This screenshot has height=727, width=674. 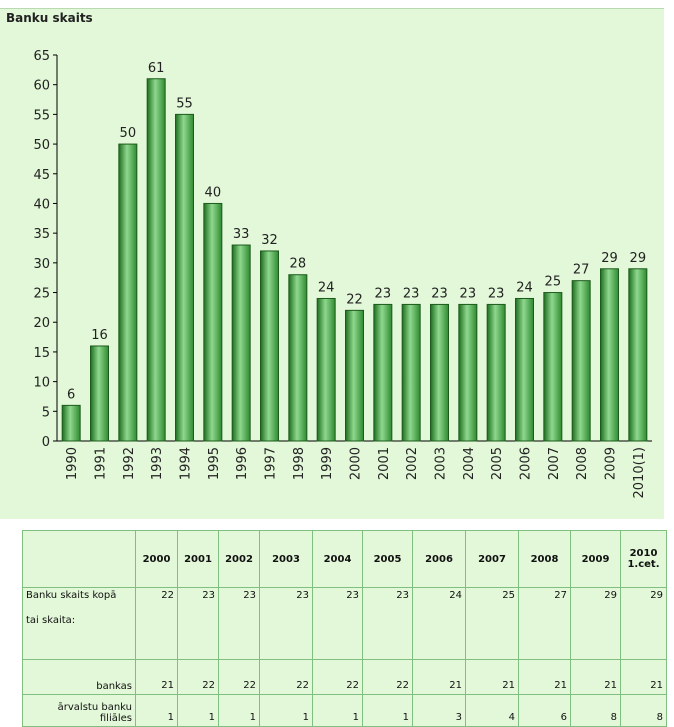 What do you see at coordinates (79, 559) in the screenshot?
I see `header-cell` at bounding box center [79, 559].